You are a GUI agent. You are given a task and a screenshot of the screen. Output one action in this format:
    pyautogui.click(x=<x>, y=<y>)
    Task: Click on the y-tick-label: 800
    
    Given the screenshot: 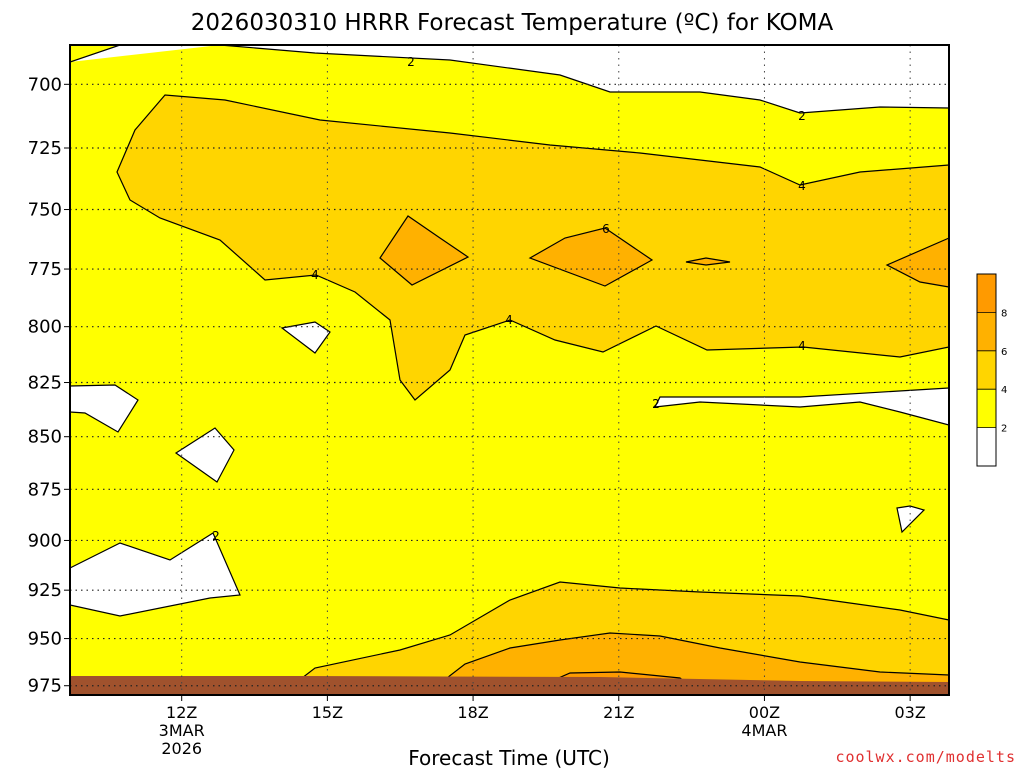 What is the action you would take?
    pyautogui.click(x=45, y=327)
    